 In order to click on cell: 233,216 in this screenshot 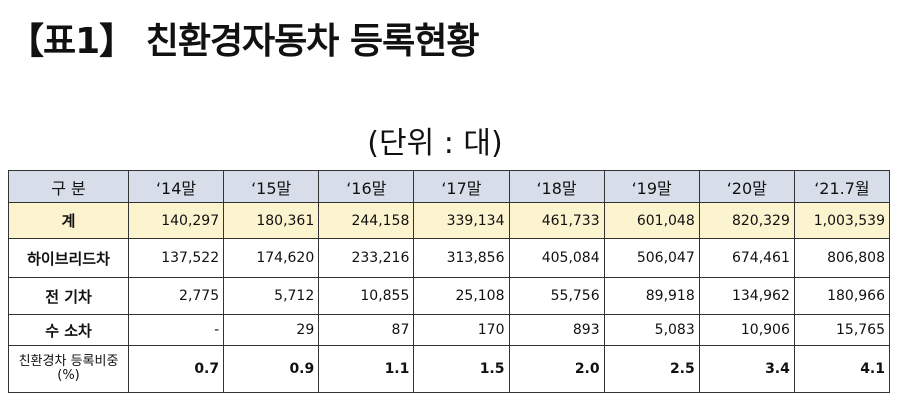, I will do `click(366, 258)`.